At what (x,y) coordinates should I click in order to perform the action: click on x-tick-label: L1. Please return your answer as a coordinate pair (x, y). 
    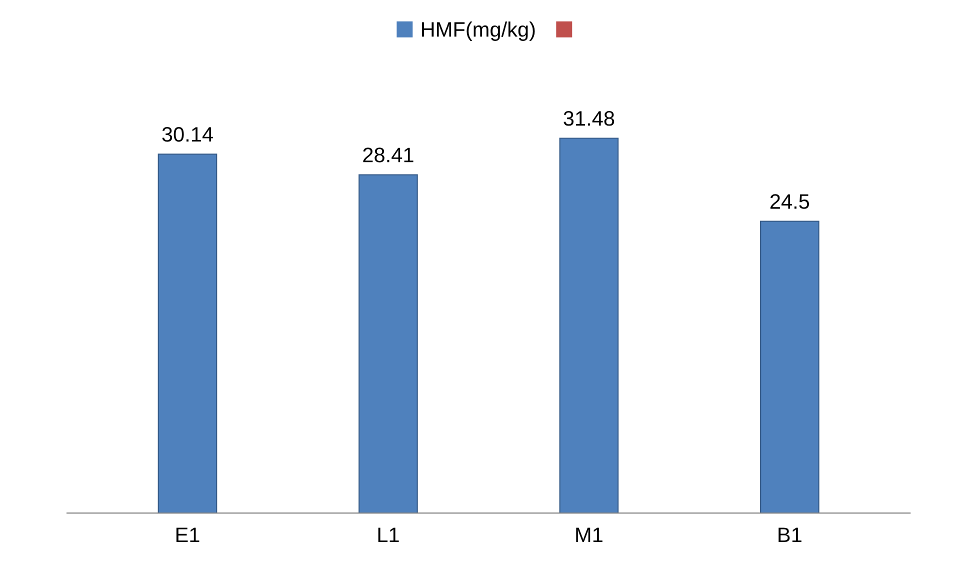
    Looking at the image, I should click on (388, 535).